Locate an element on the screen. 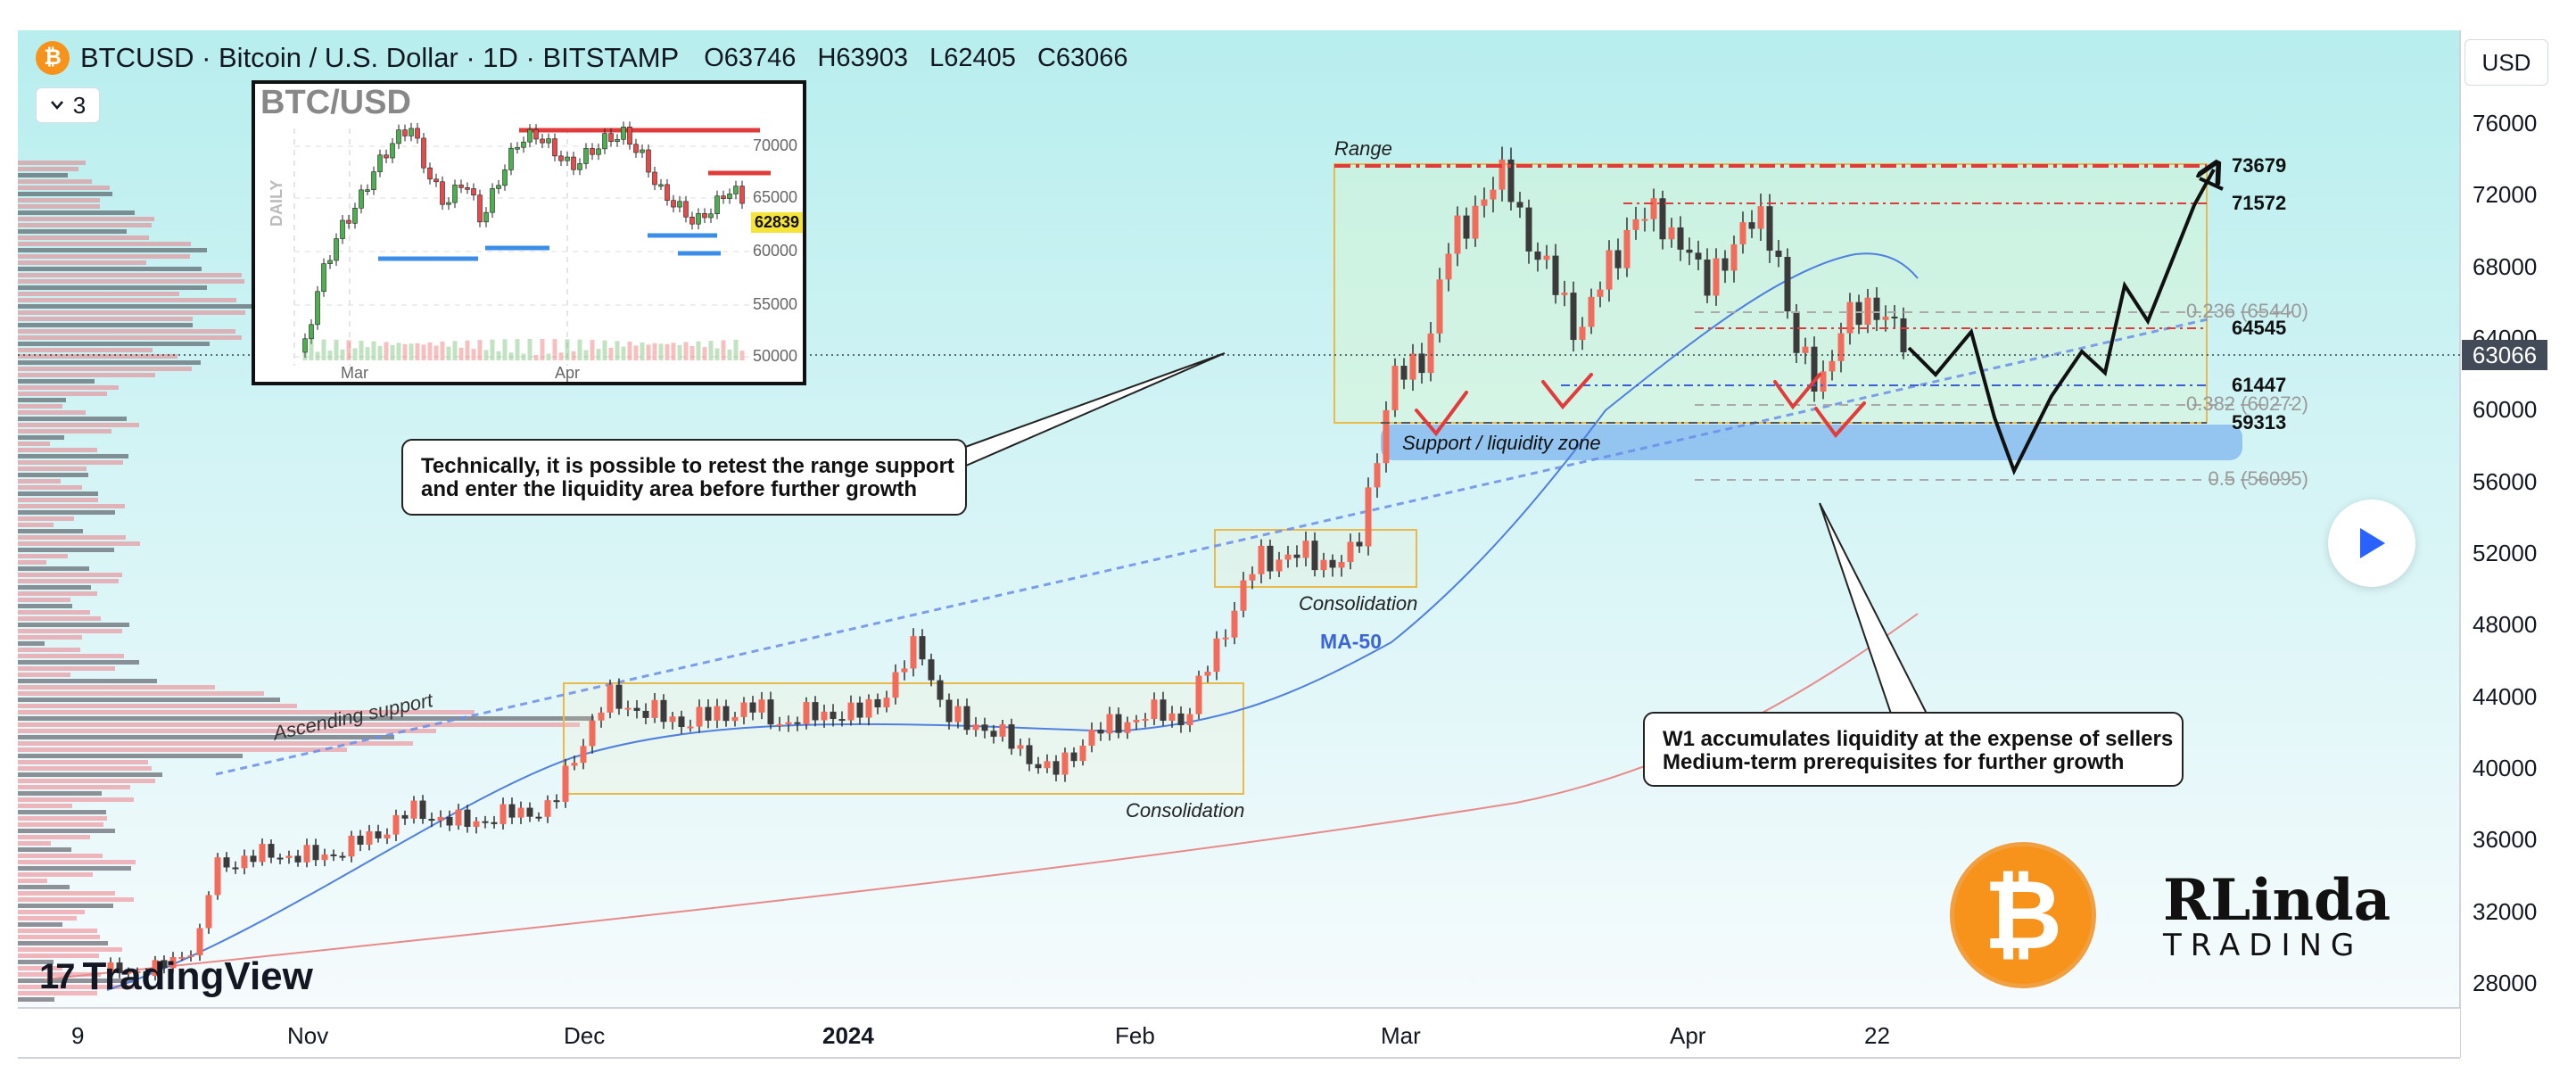 This screenshot has height=1090, width=2576. time-tick-label: 2024 is located at coordinates (848, 1035).